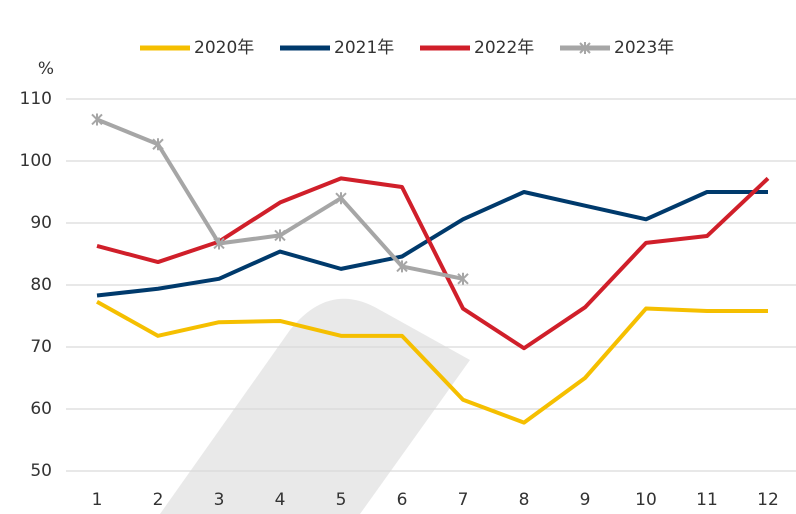  What do you see at coordinates (46, 69) in the screenshot?
I see `y-axis-label: %` at bounding box center [46, 69].